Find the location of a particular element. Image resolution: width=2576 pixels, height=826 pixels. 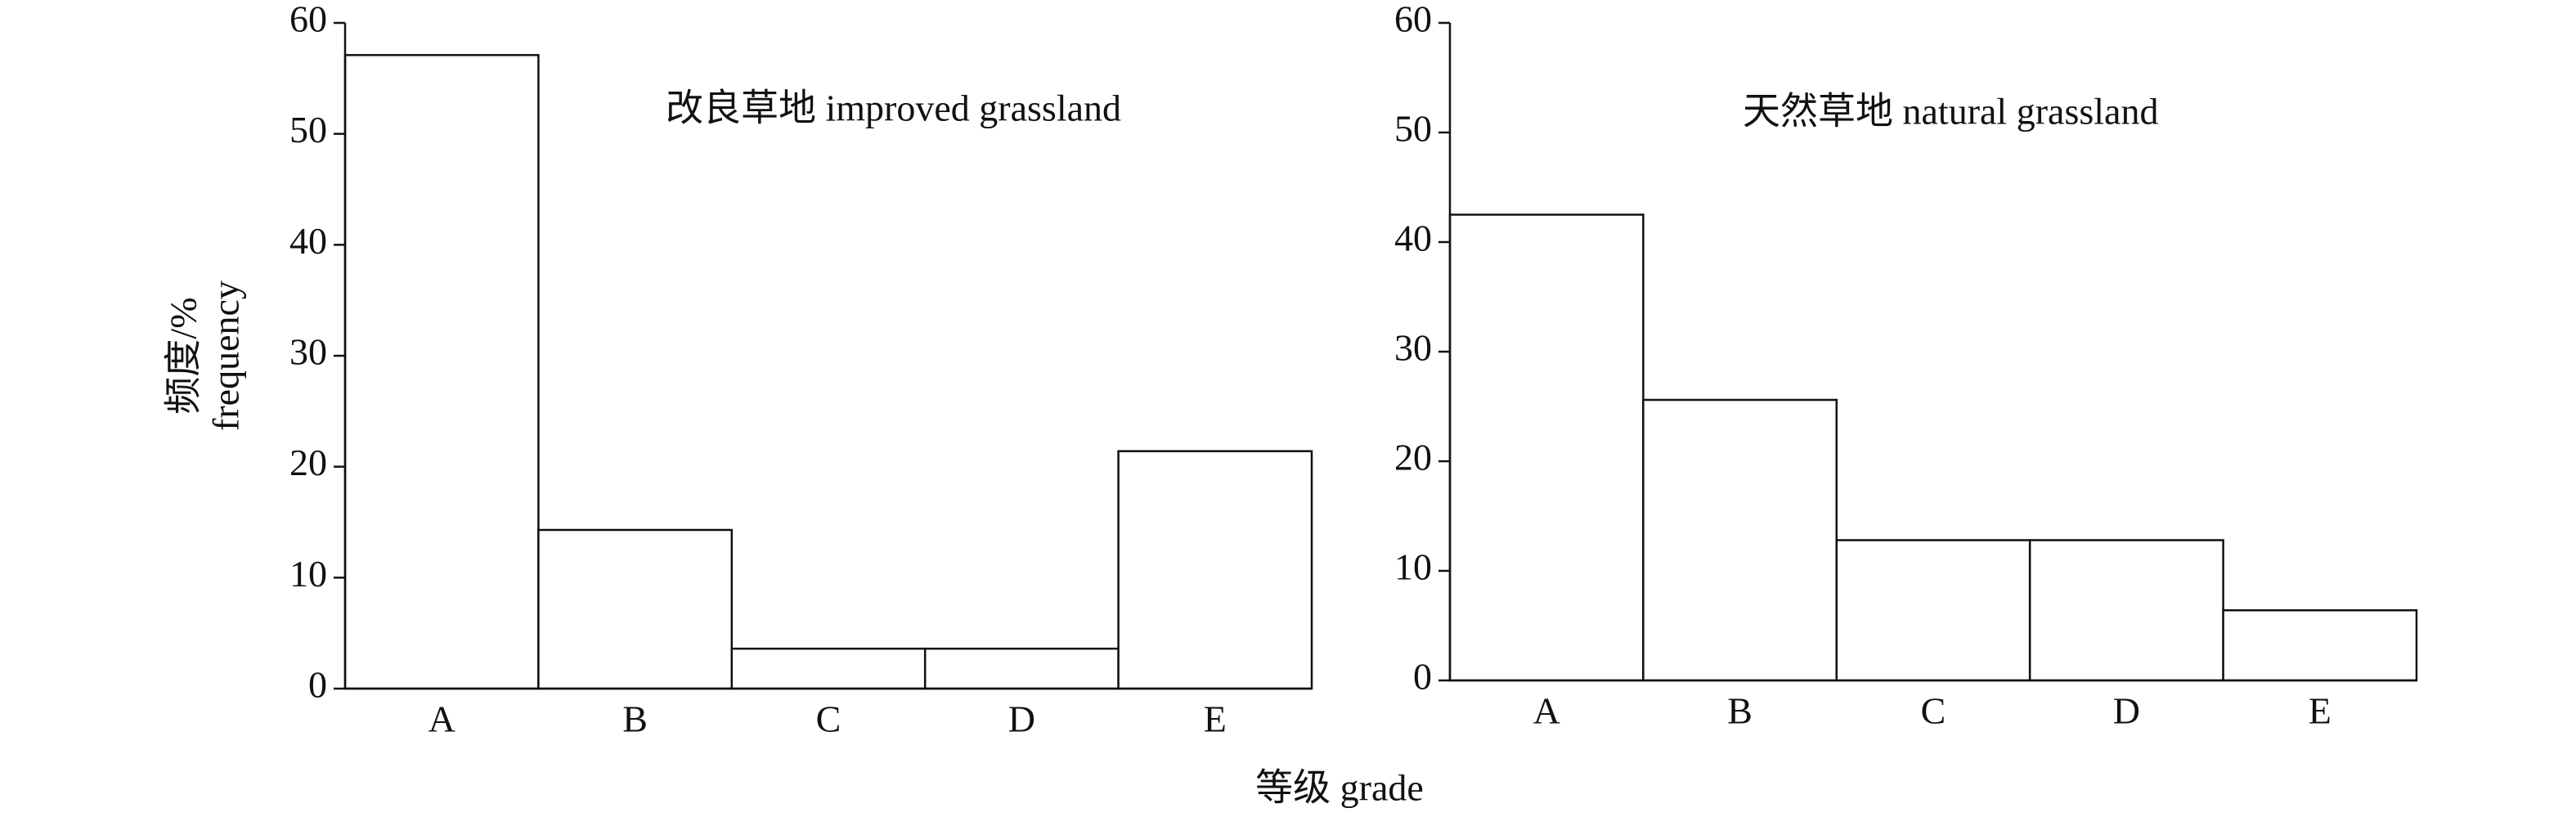

y-axis-label: 频度/% is located at coordinates (184, 355).